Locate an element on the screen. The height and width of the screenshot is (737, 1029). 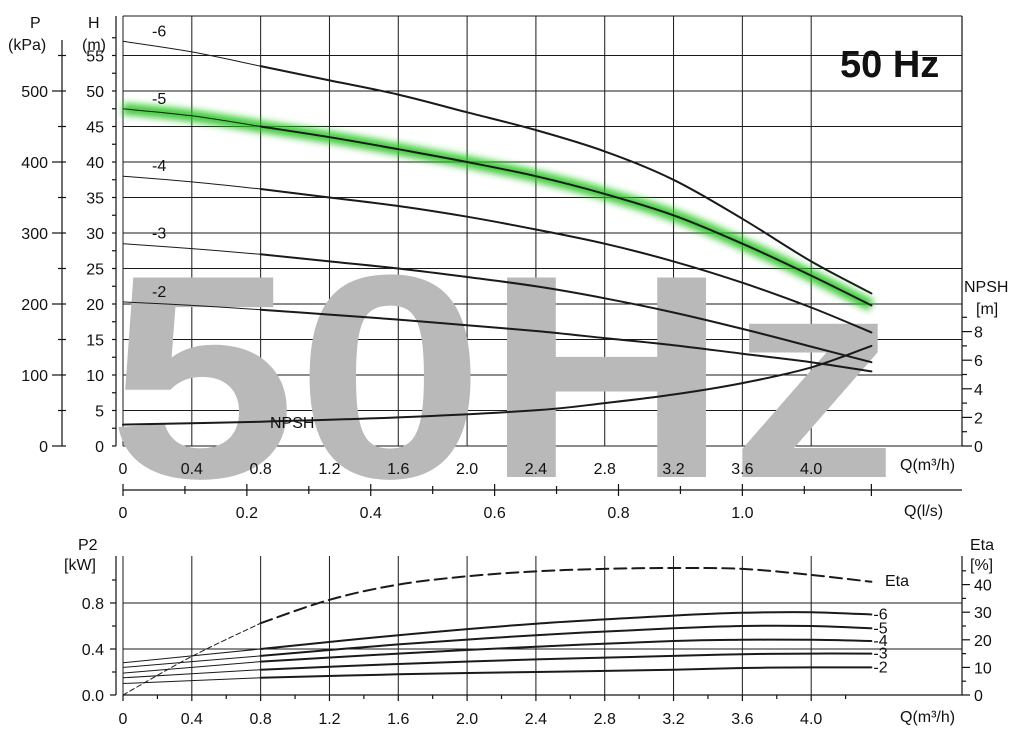
p2-tick: 0.0 is located at coordinates (93, 696).